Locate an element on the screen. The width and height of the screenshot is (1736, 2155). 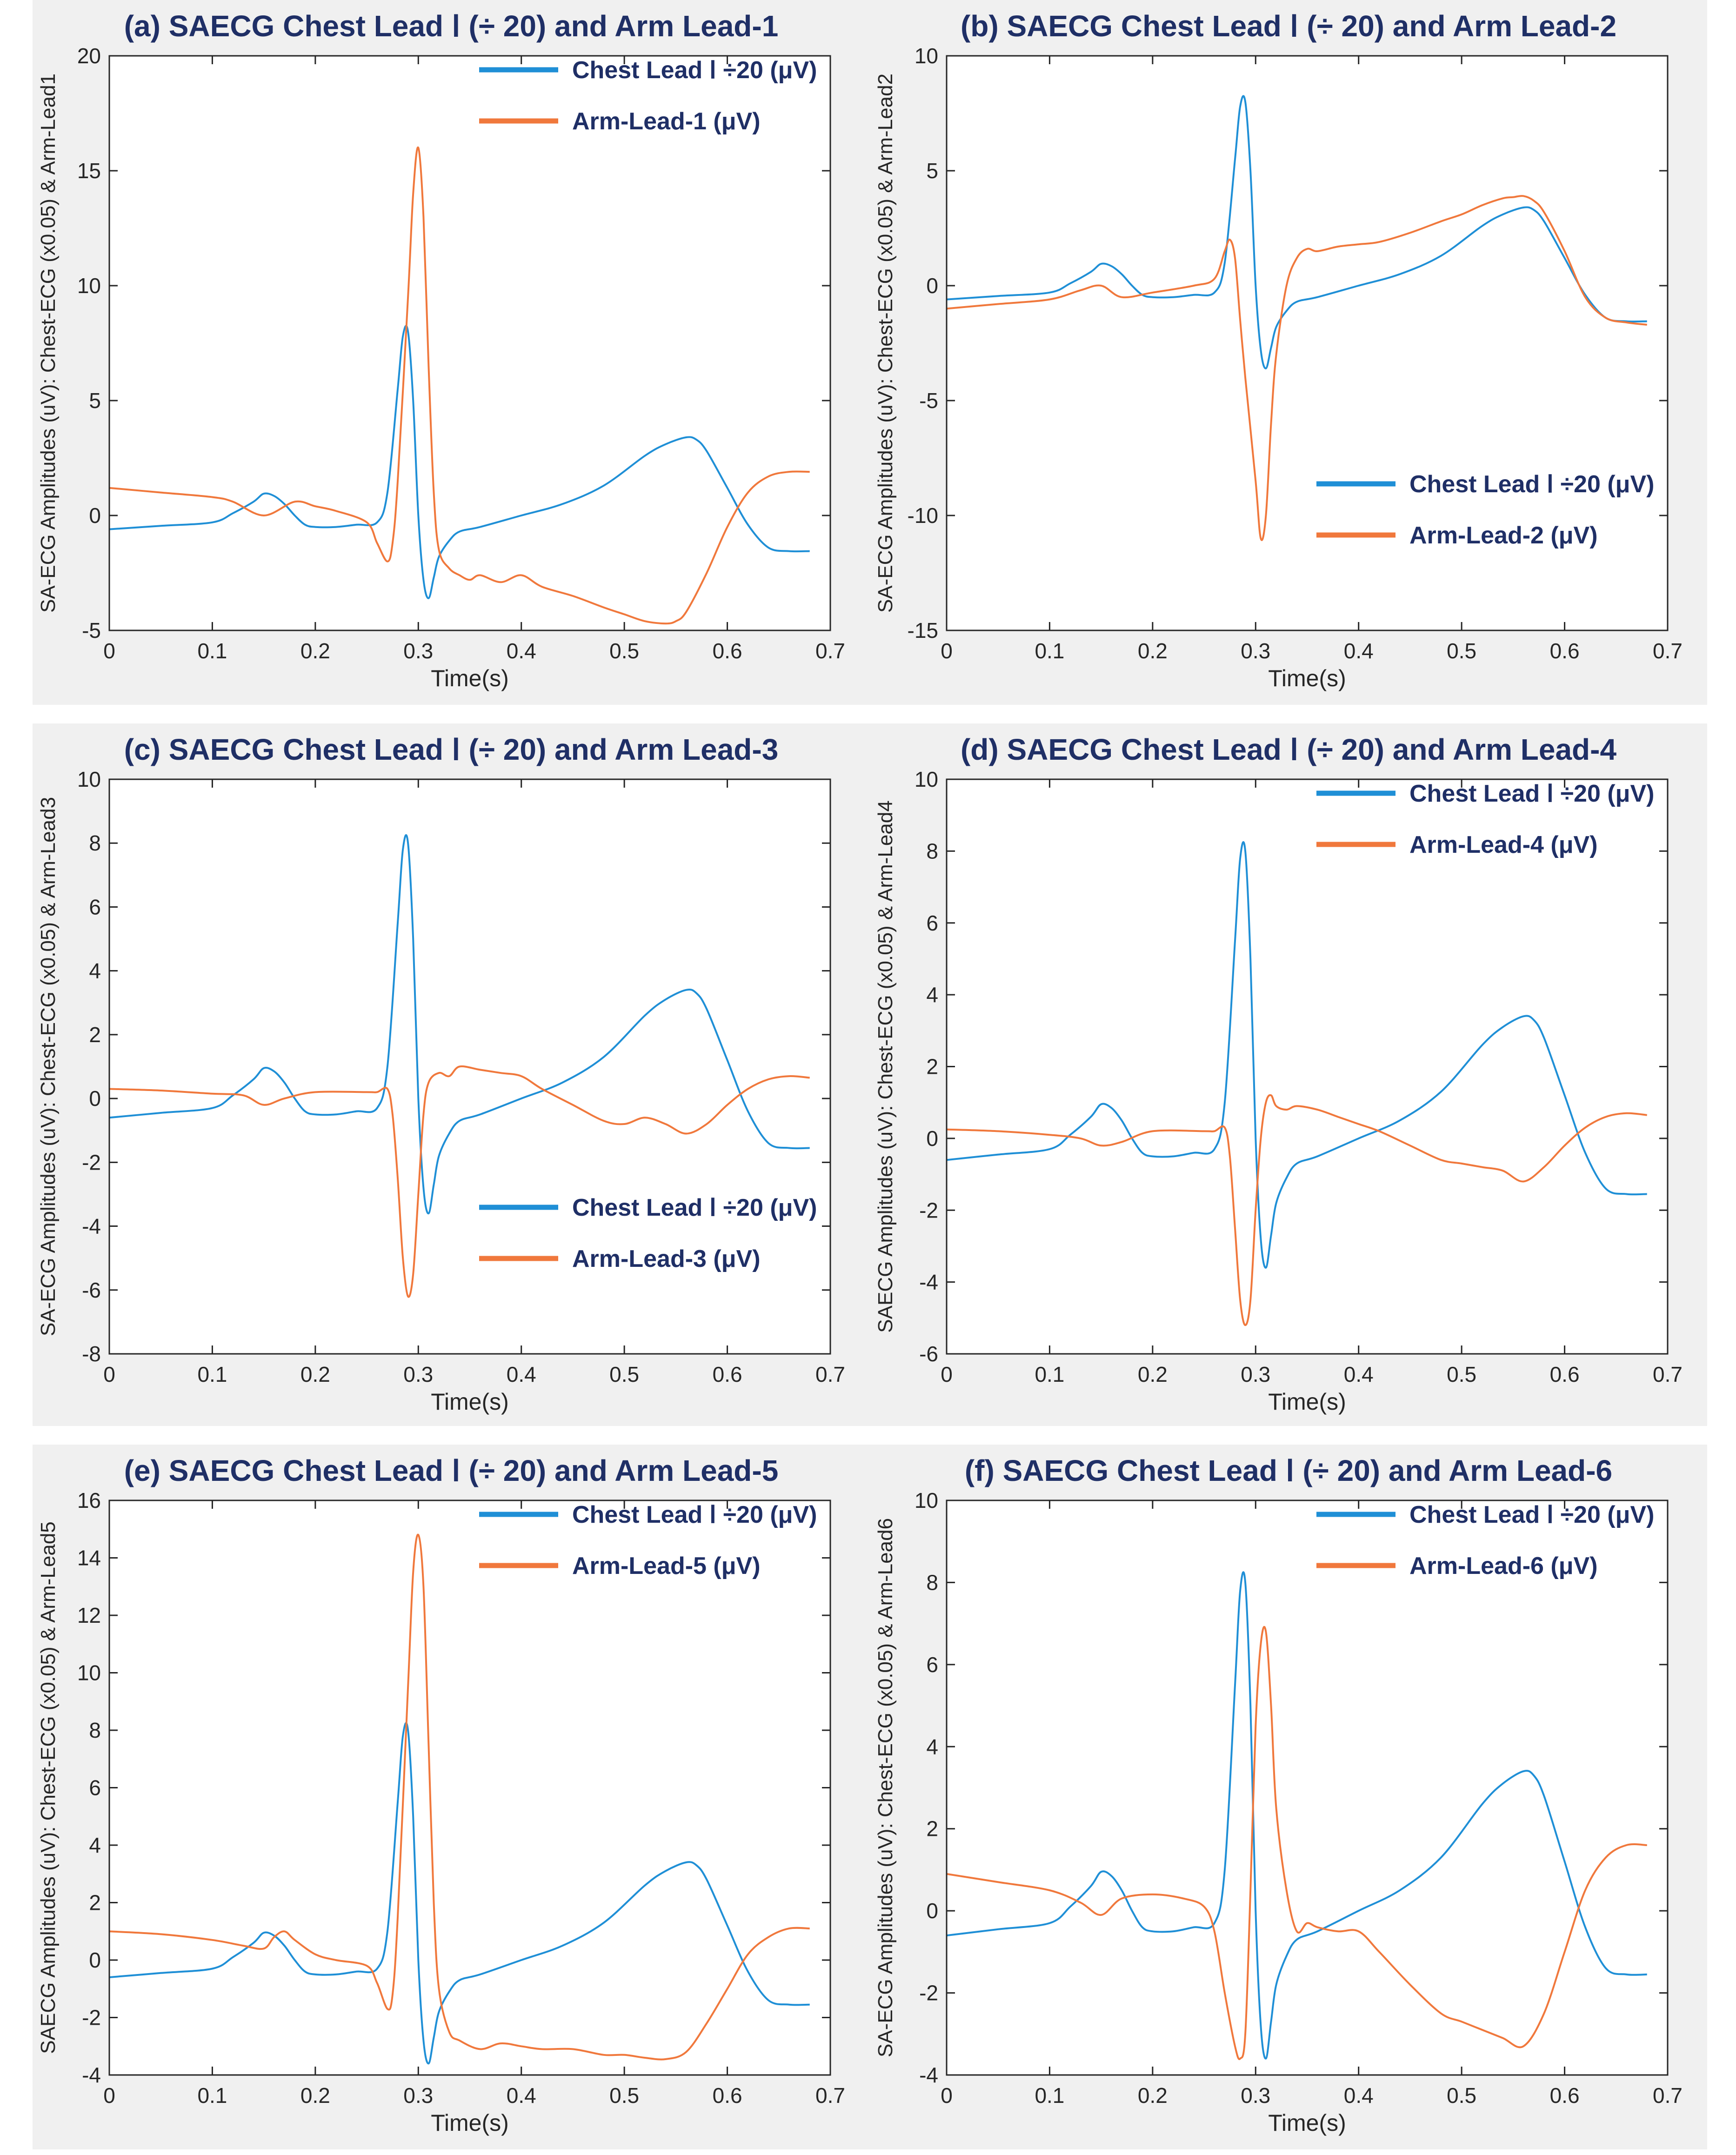
y-tick-label: -10 is located at coordinates (923, 515).